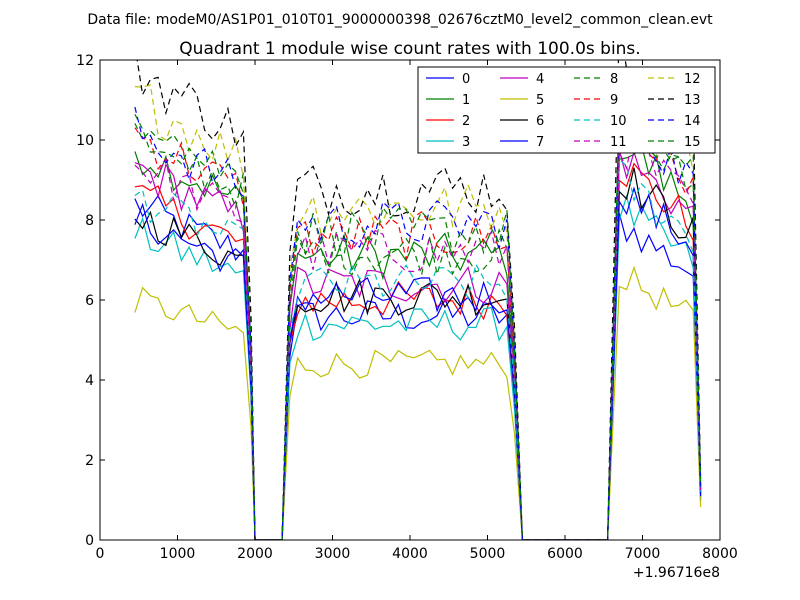  What do you see at coordinates (692, 121) in the screenshot?
I see `legend-label-14: 14` at bounding box center [692, 121].